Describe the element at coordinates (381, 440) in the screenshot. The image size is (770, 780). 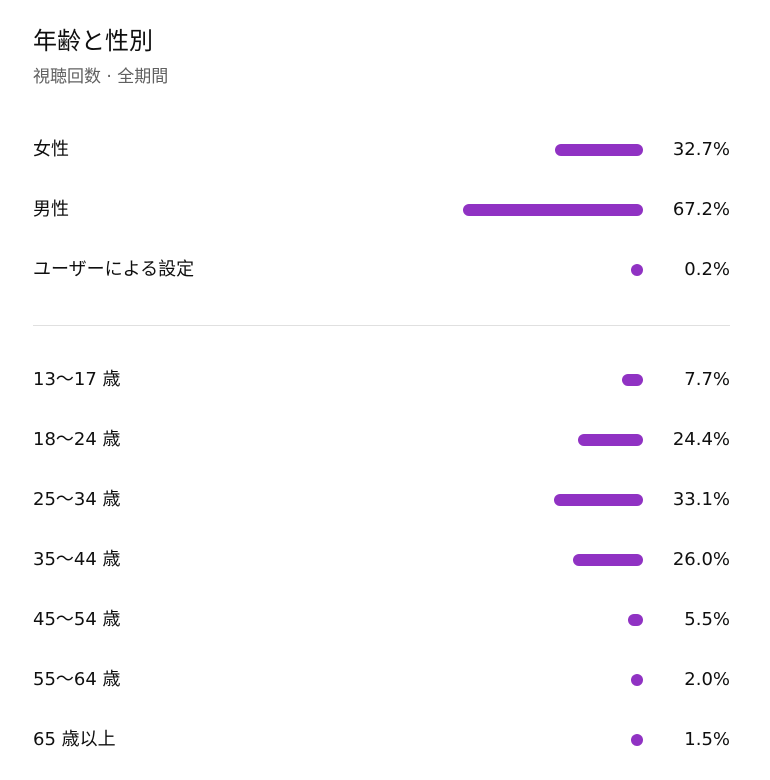
I see `age-row: 18〜24 歳 24.4%` at that location.